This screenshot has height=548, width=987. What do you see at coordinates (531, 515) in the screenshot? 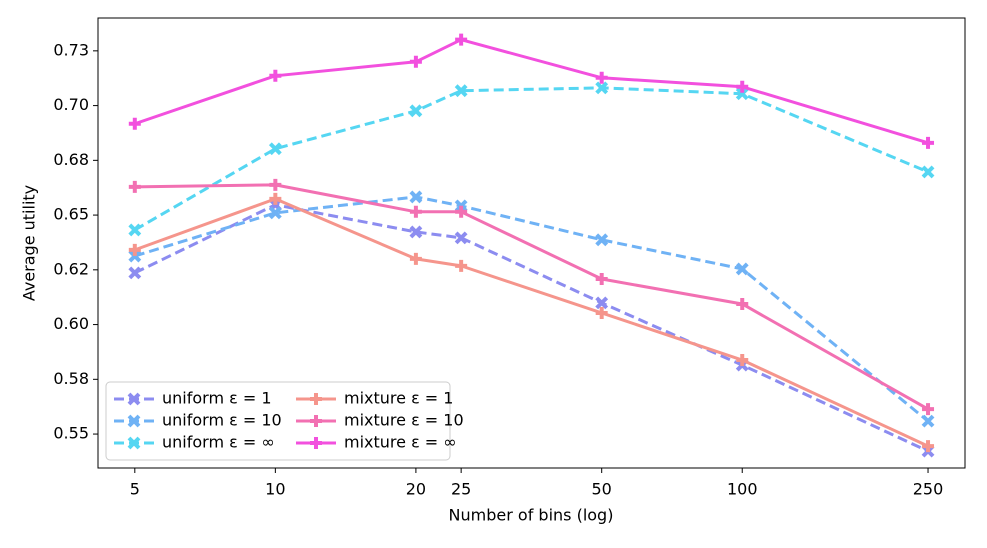
I see `x-axis-label: Number of bins (log)` at bounding box center [531, 515].